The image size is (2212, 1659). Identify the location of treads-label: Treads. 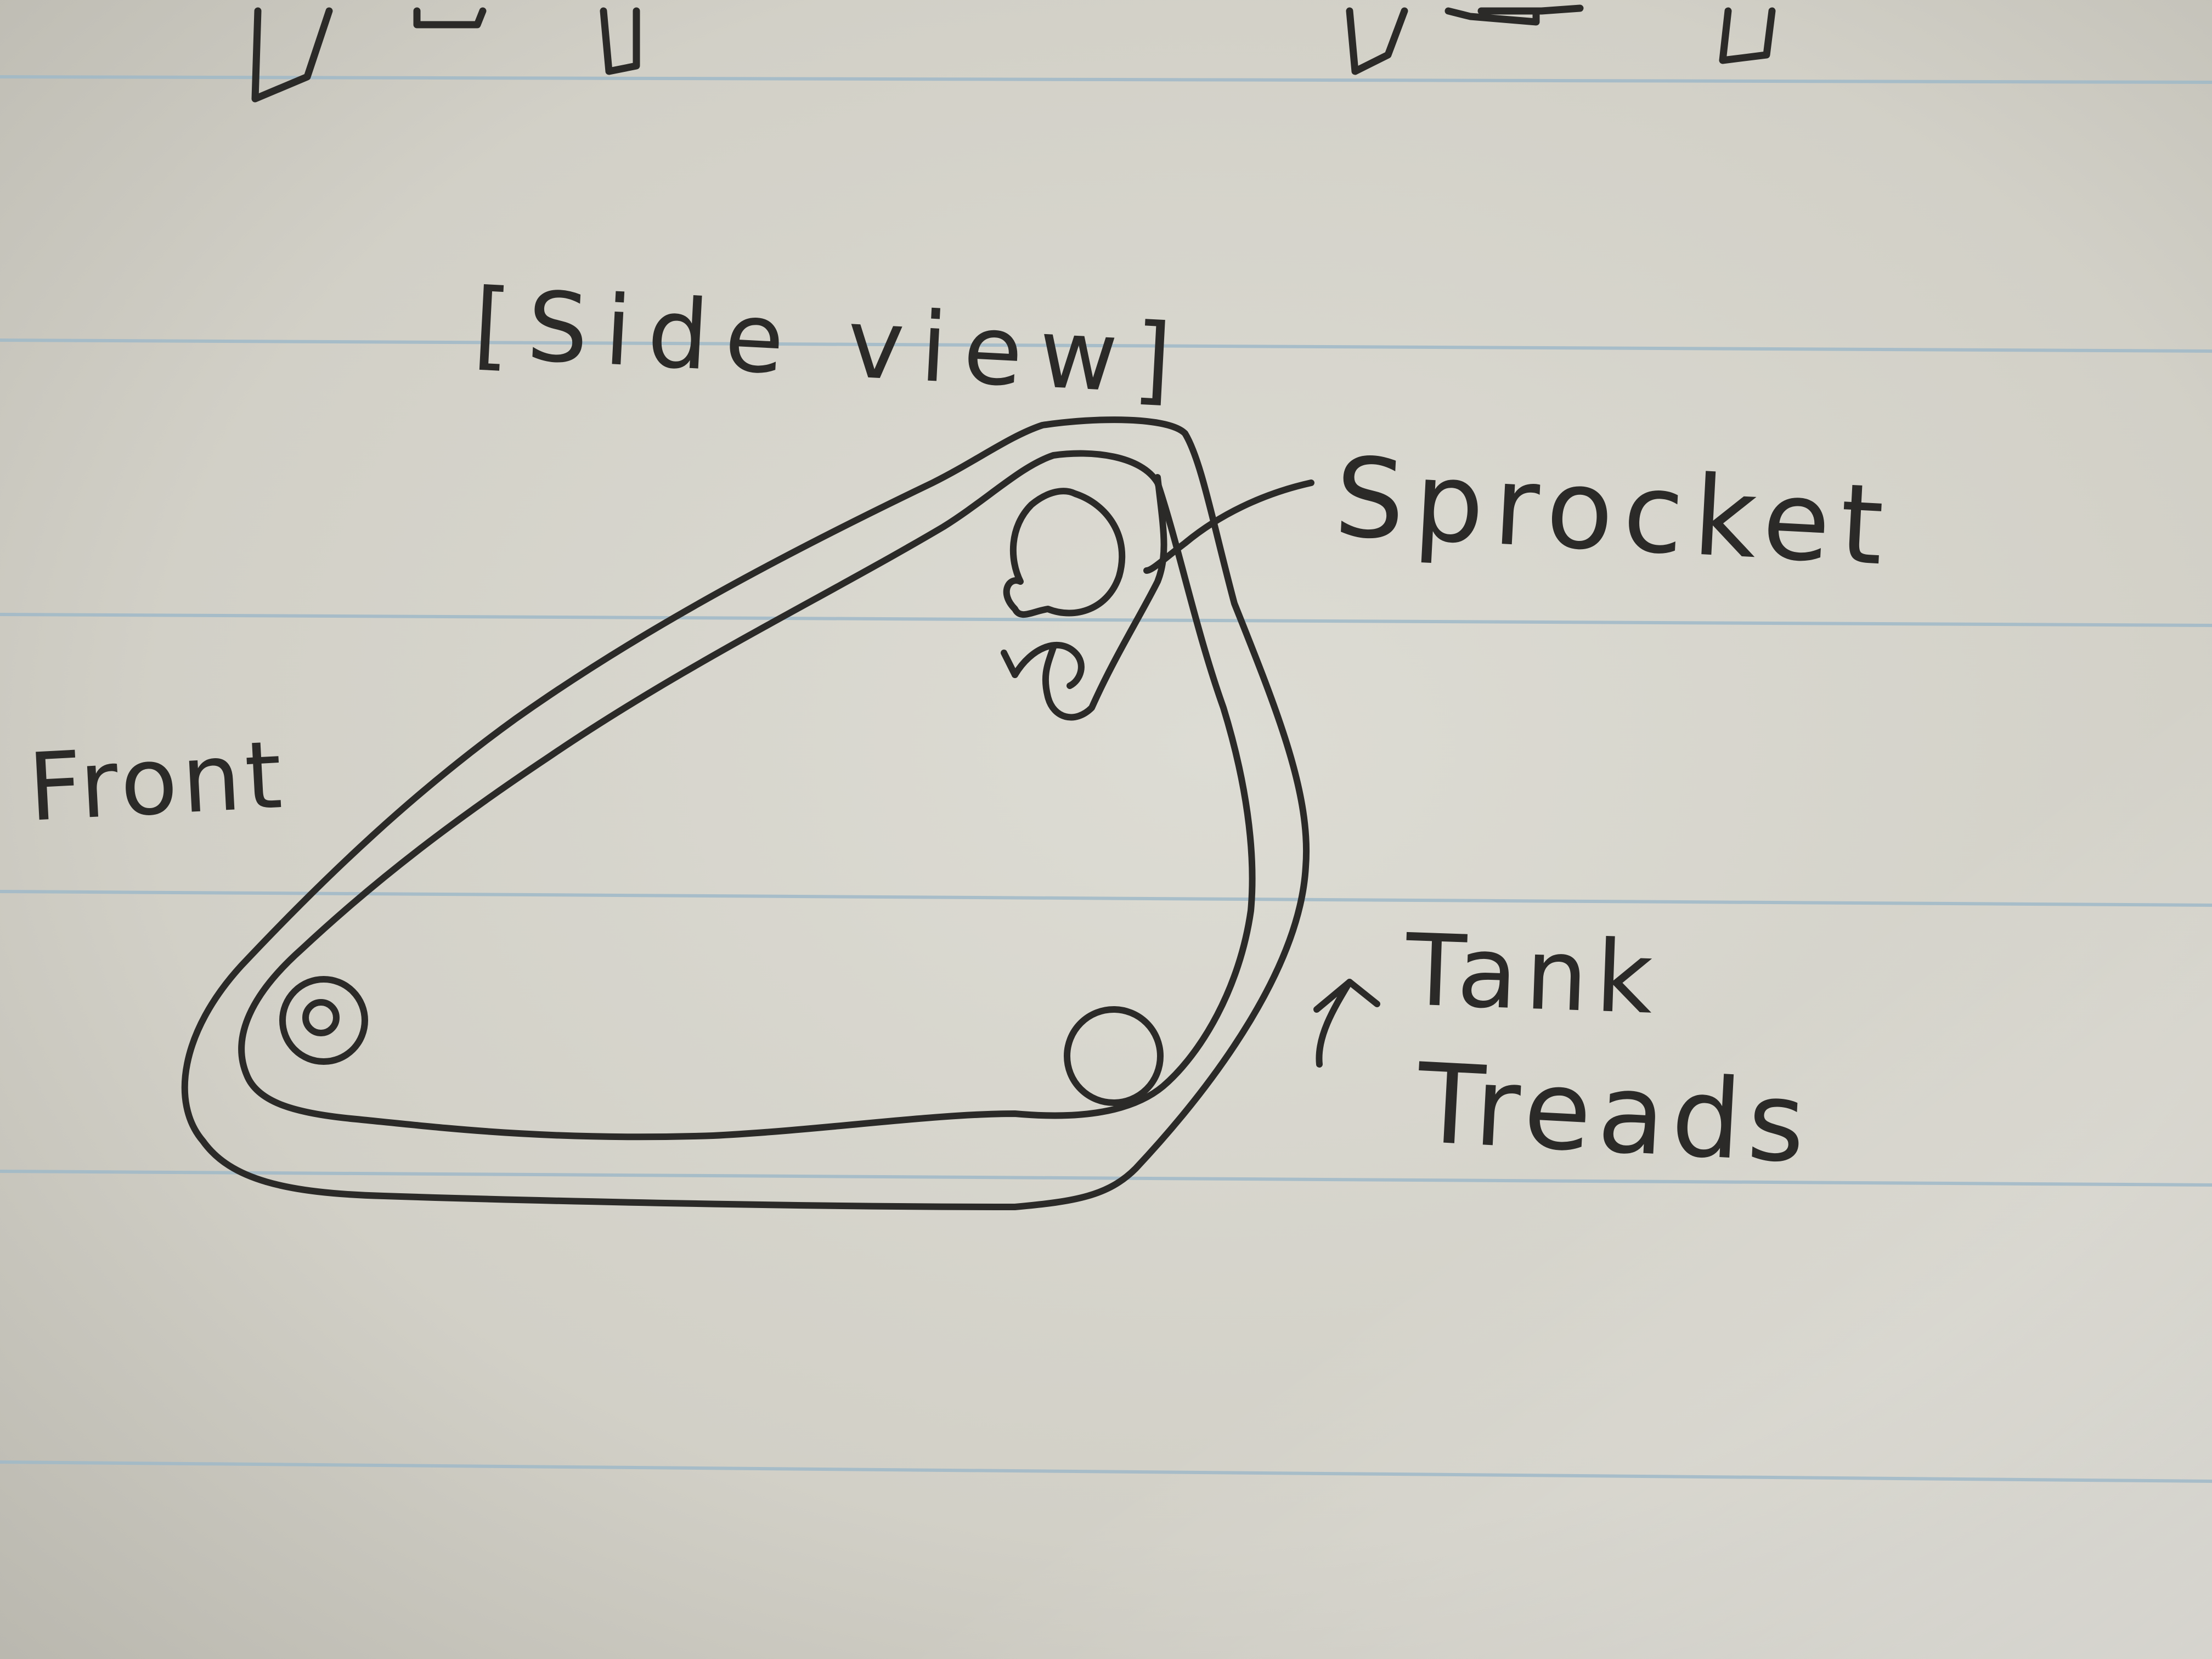
(1614, 1114).